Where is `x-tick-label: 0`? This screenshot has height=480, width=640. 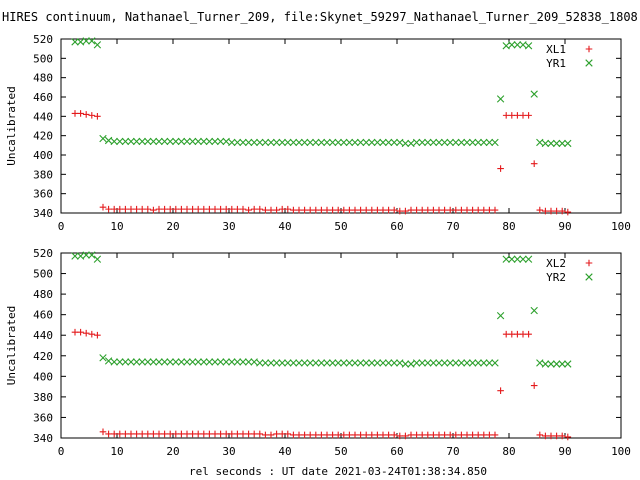 x-tick-label: 0 is located at coordinates (61, 451).